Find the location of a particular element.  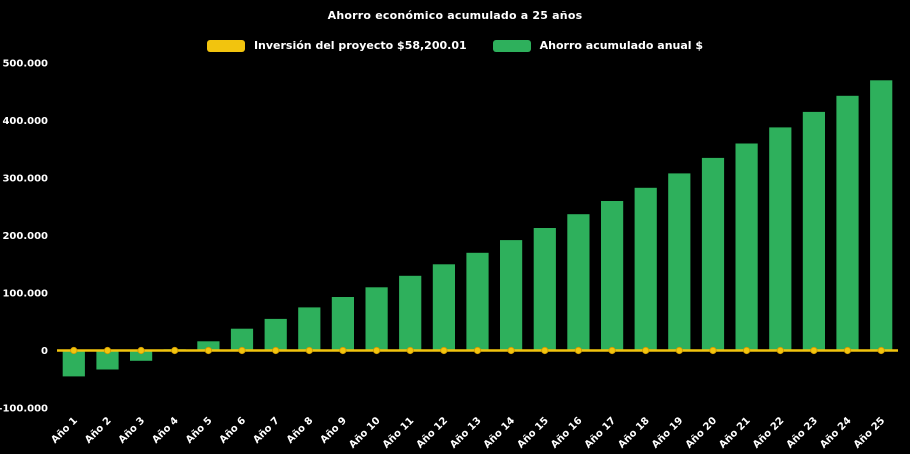

bar-año-18 is located at coordinates (645, 269).